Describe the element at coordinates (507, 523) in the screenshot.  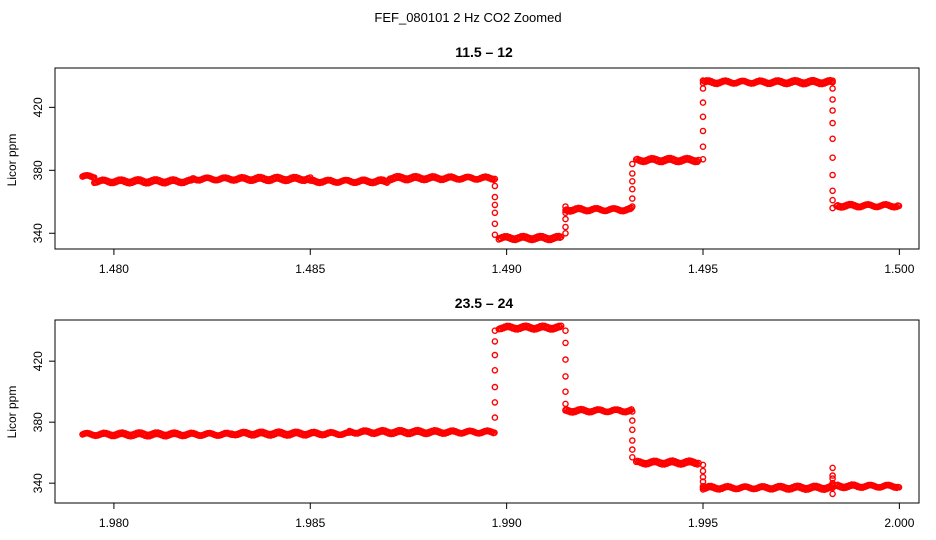
I see `x-tick-label: 1.990` at that location.